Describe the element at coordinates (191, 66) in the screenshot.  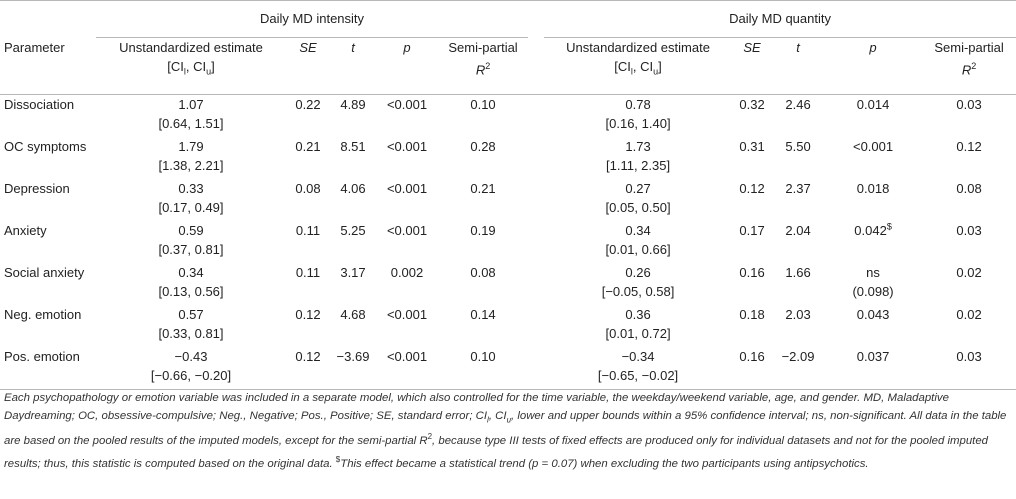
I see `col-estimate-intensity: Unstandardized estimate [CIl, CIu]` at that location.